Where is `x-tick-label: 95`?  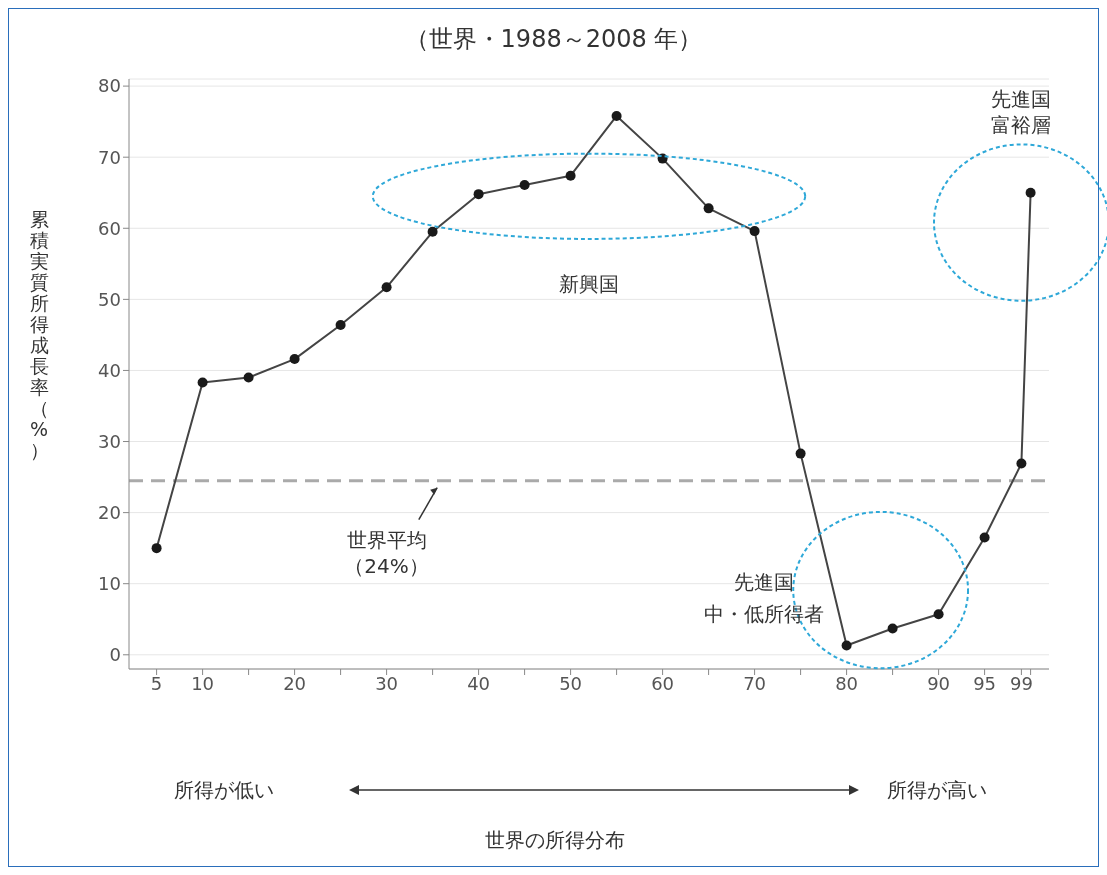
x-tick-label: 95 is located at coordinates (985, 683).